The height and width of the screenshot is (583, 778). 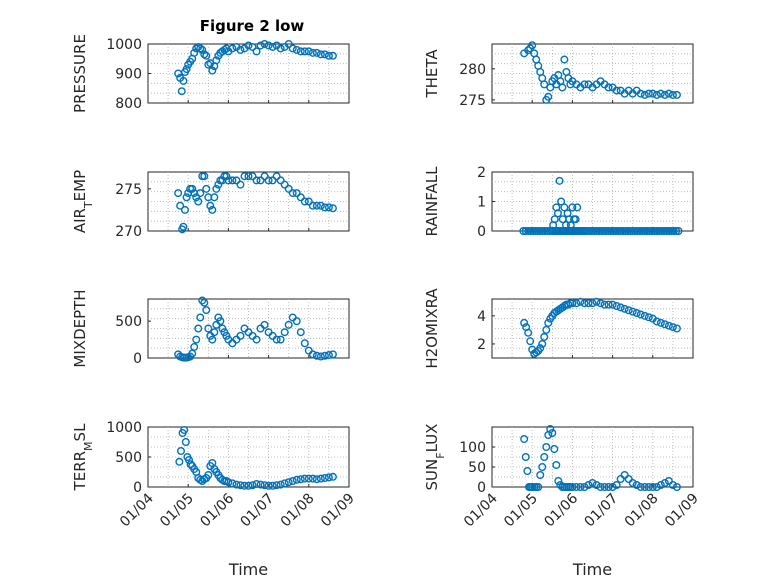 I want to click on y-tick-label: 800, so click(x=128, y=104).